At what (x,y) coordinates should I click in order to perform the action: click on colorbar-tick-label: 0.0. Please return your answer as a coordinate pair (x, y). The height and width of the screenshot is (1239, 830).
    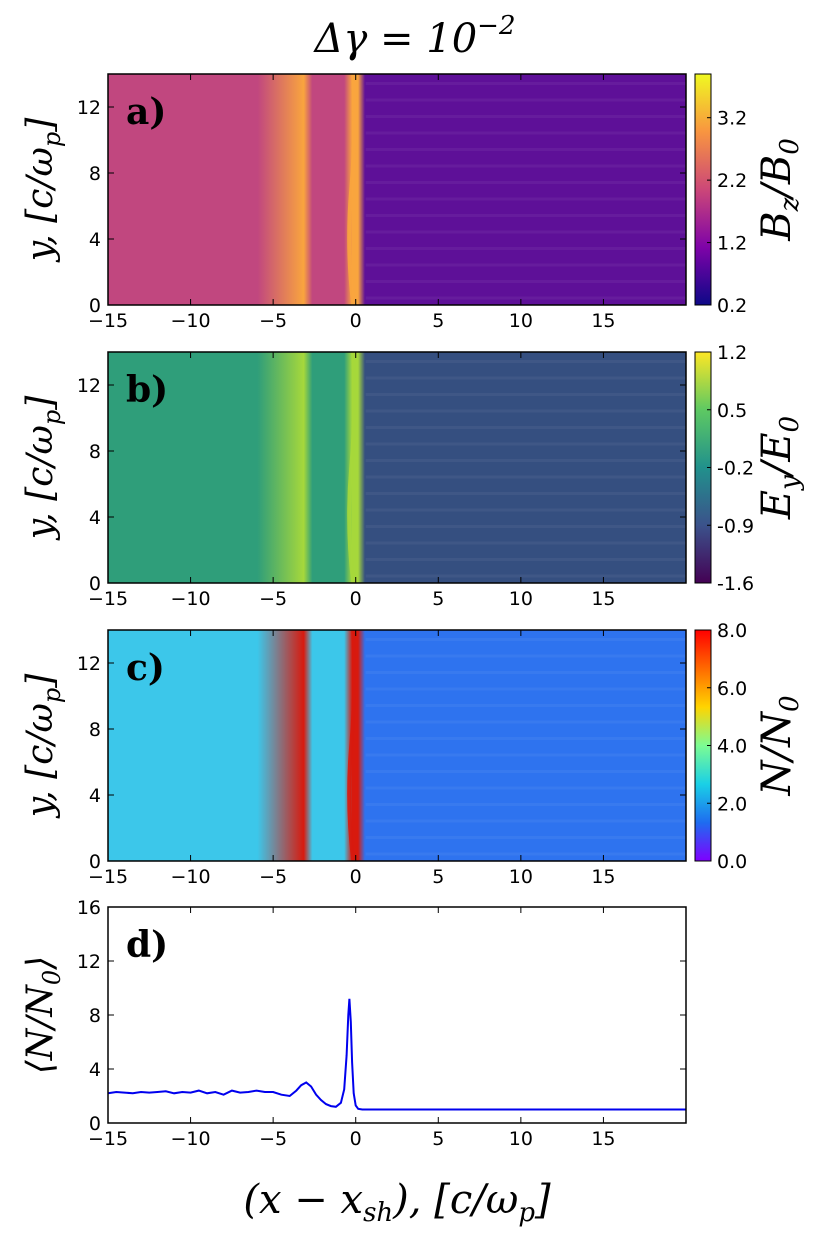
    Looking at the image, I should click on (732, 862).